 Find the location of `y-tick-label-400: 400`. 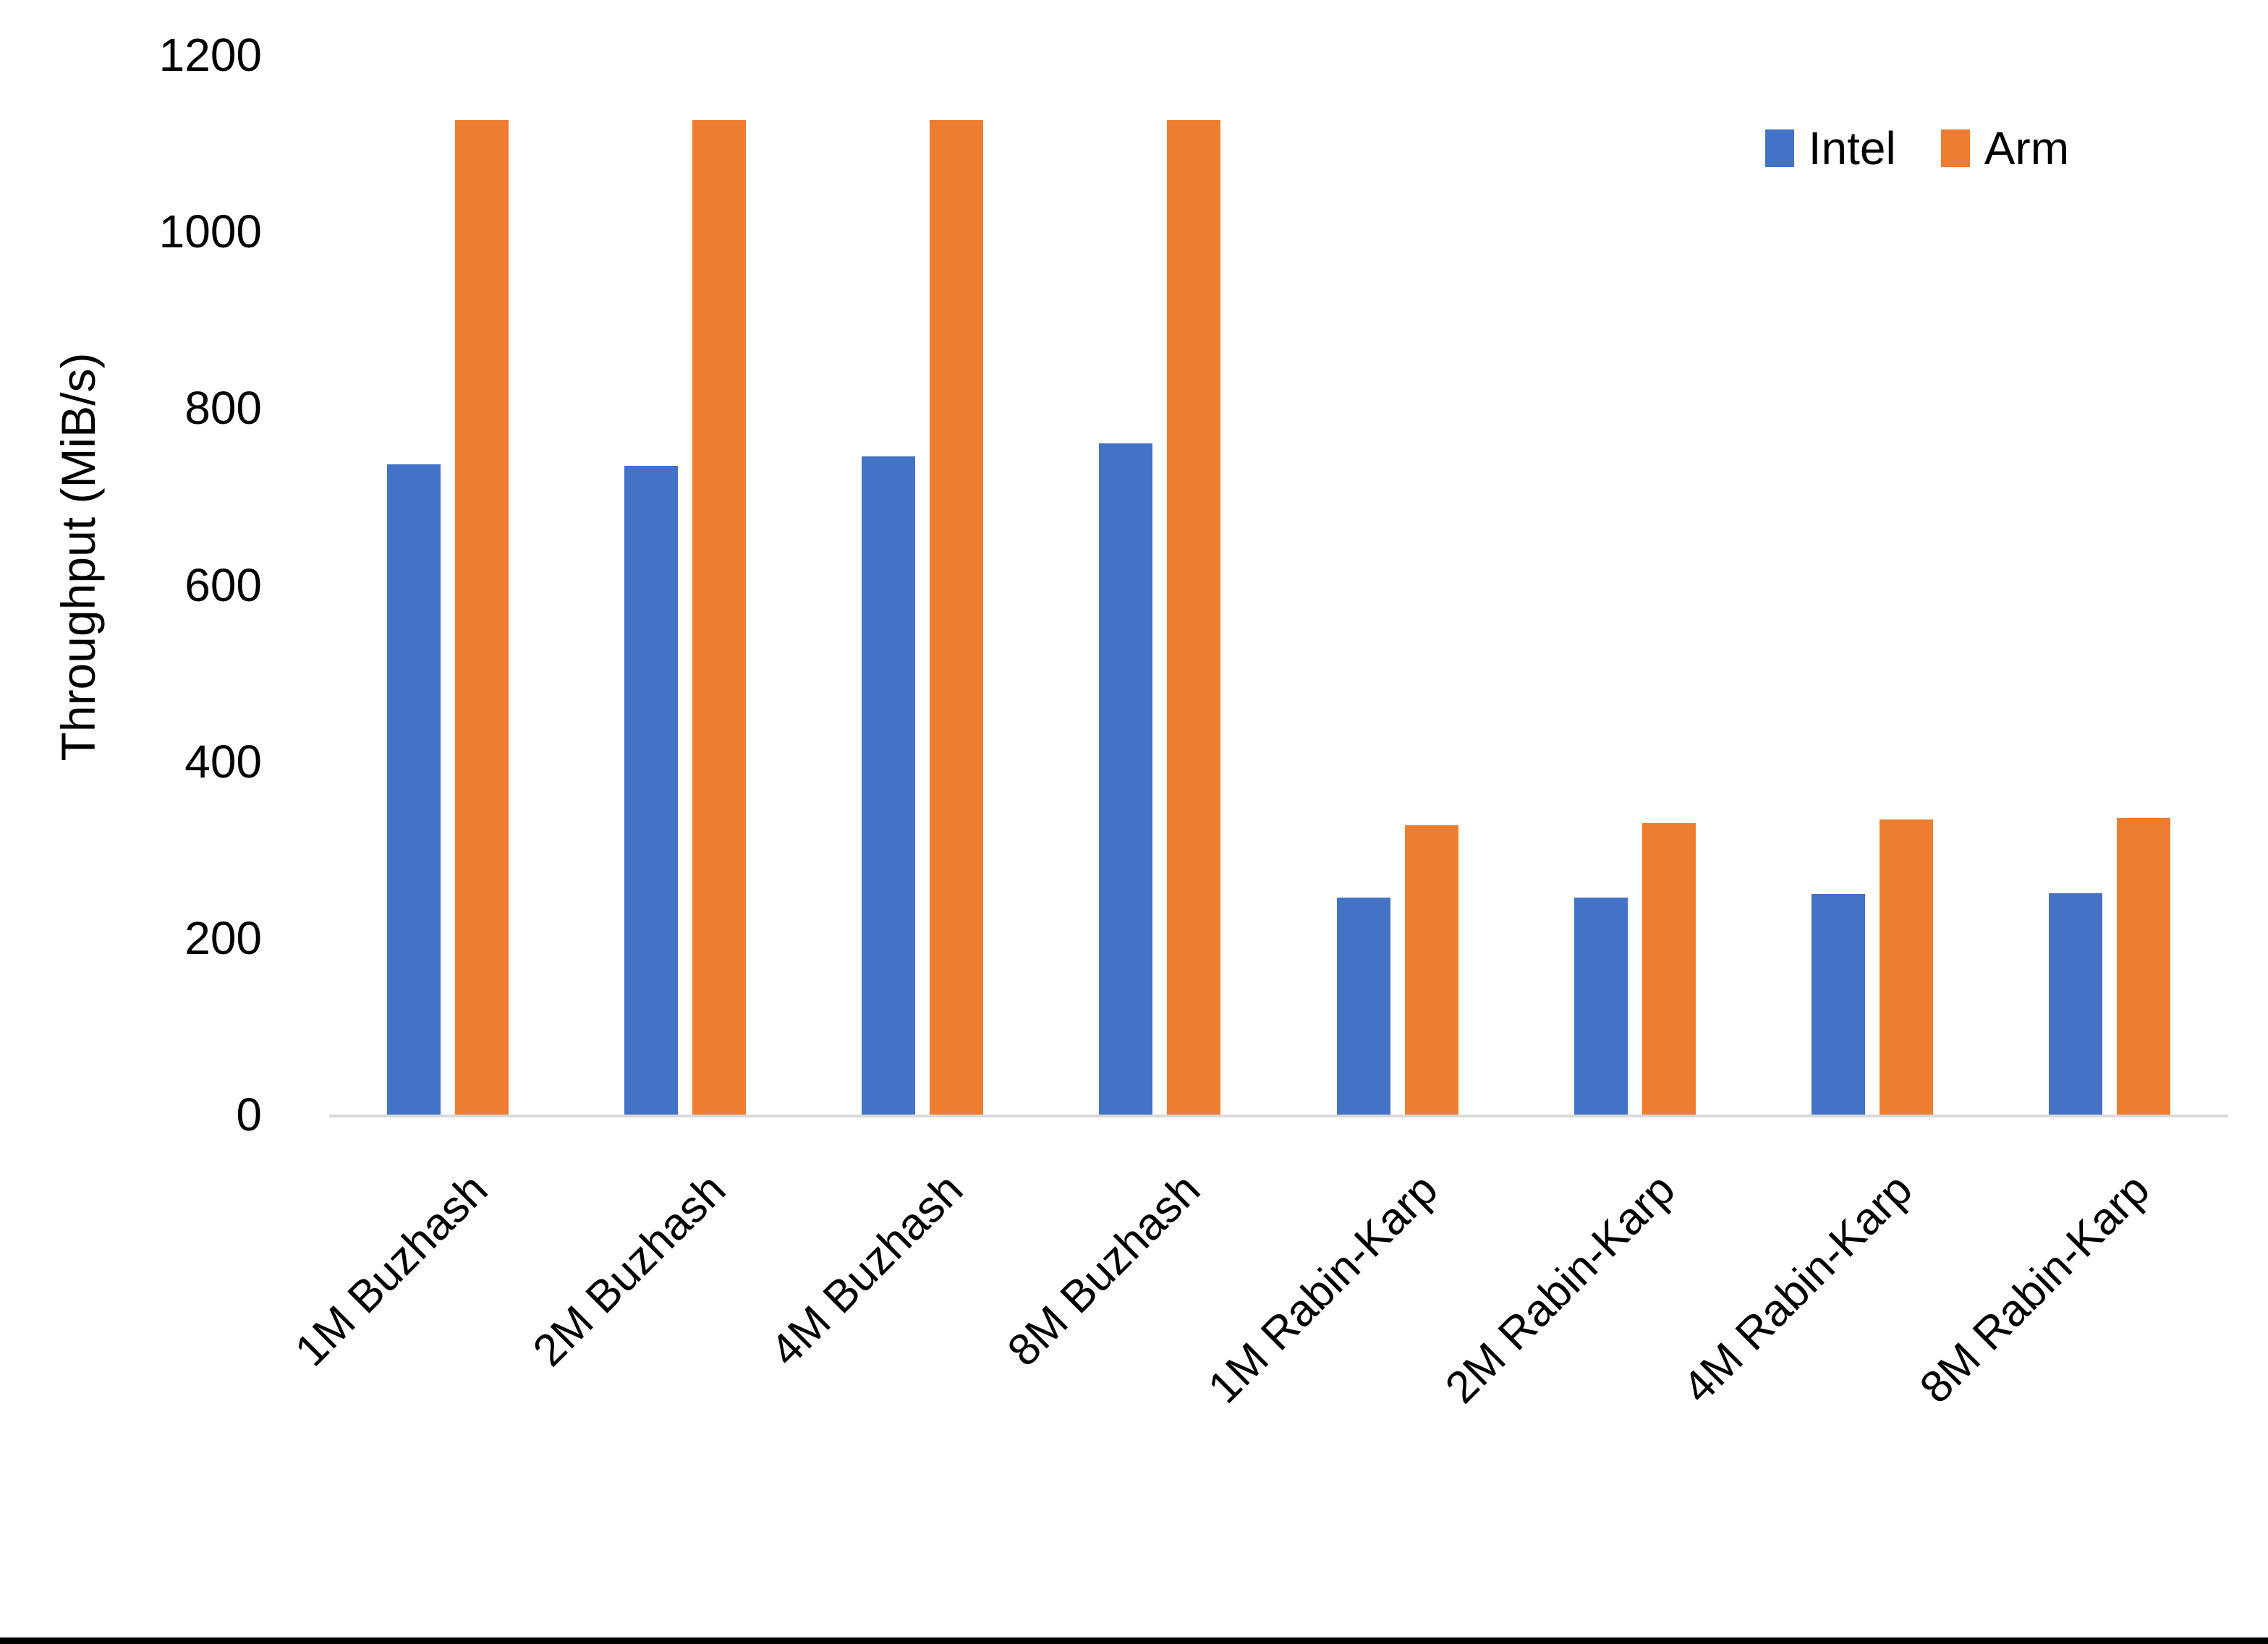

y-tick-label-400: 400 is located at coordinates (223, 761).